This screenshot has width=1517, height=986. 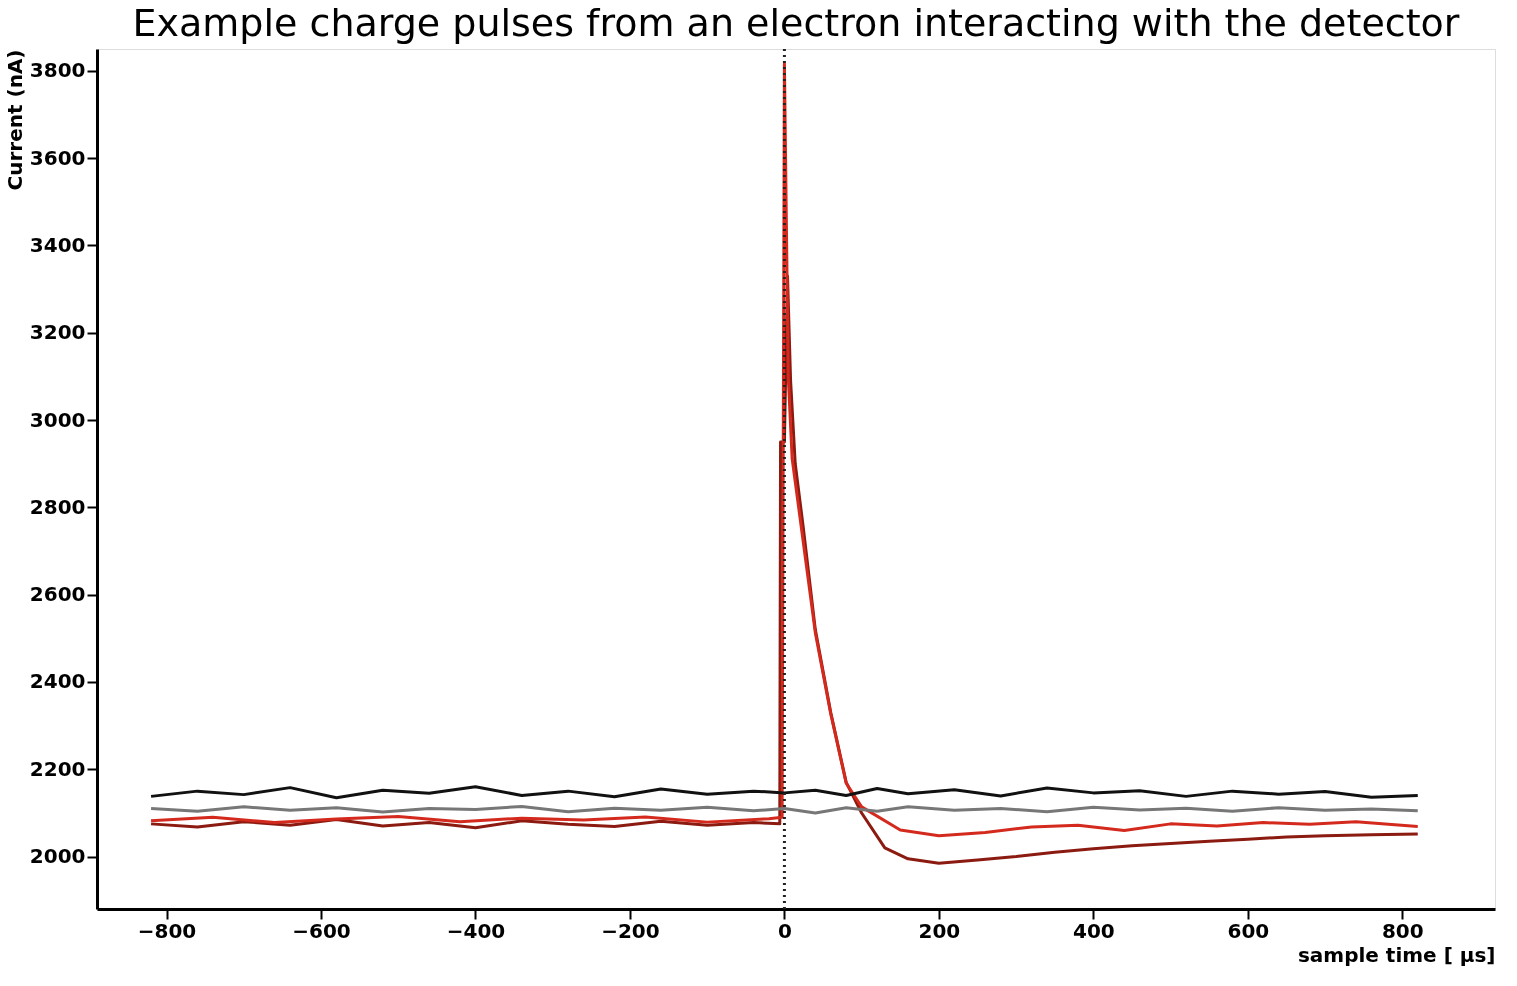 What do you see at coordinates (1402, 930) in the screenshot?
I see `x-tick-label: 800` at bounding box center [1402, 930].